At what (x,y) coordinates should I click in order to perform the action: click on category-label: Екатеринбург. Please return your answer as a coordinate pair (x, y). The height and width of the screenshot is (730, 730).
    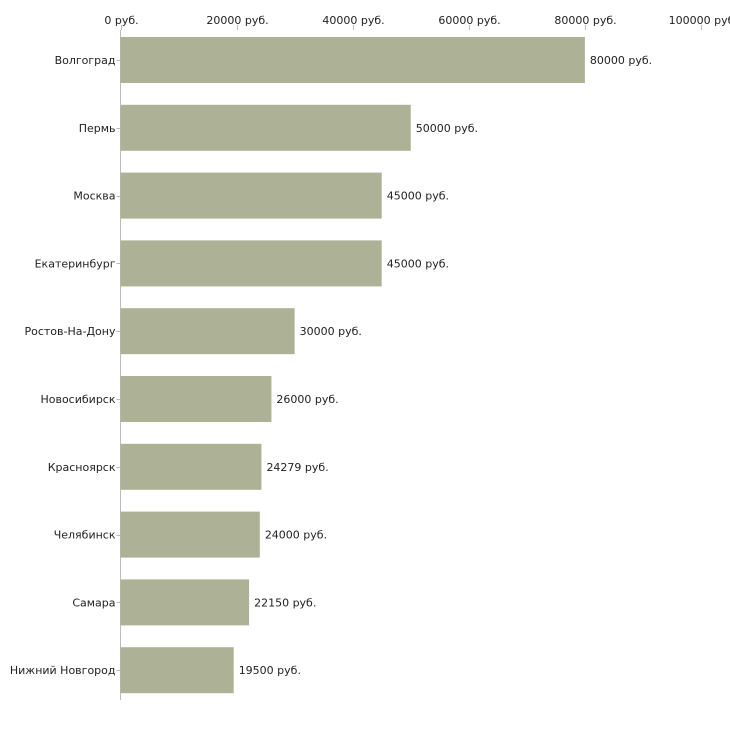
    Looking at the image, I should click on (75, 263).